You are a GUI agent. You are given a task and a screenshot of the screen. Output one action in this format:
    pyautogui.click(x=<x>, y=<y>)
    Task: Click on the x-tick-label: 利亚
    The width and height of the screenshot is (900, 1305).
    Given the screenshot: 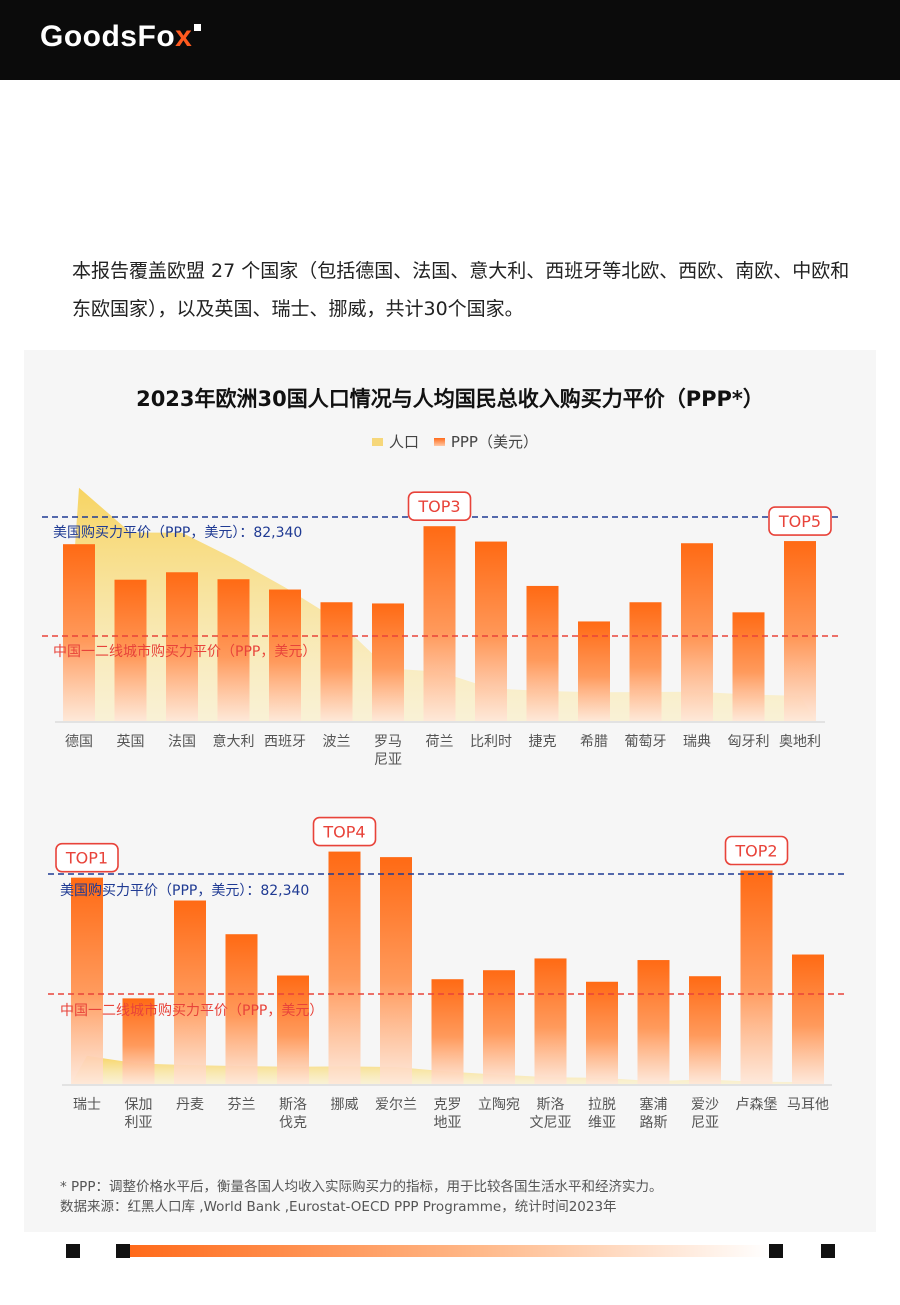 What is the action you would take?
    pyautogui.click(x=139, y=1123)
    